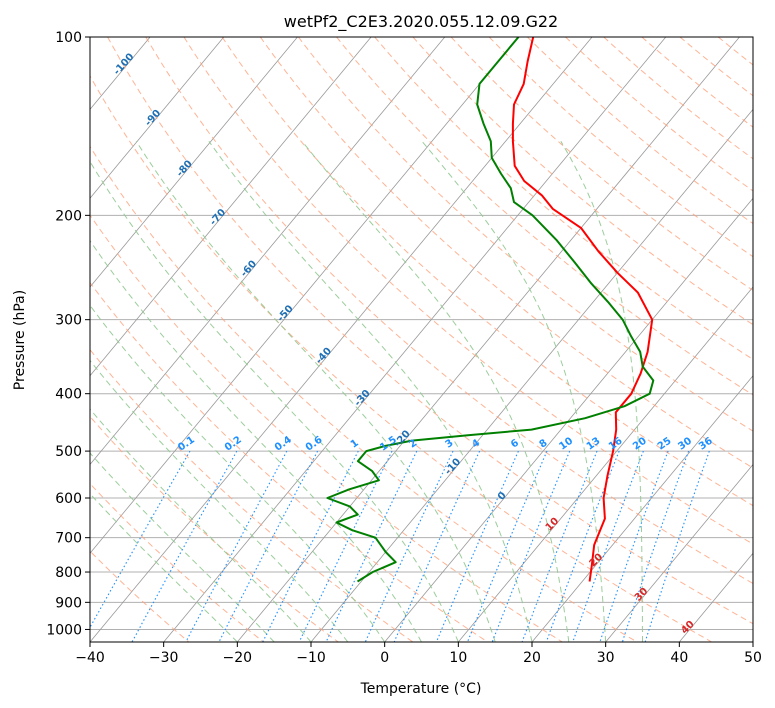 This screenshot has height=708, width=775. Describe the element at coordinates (68, 38) in the screenshot. I see `y-tick-label: 100` at that location.